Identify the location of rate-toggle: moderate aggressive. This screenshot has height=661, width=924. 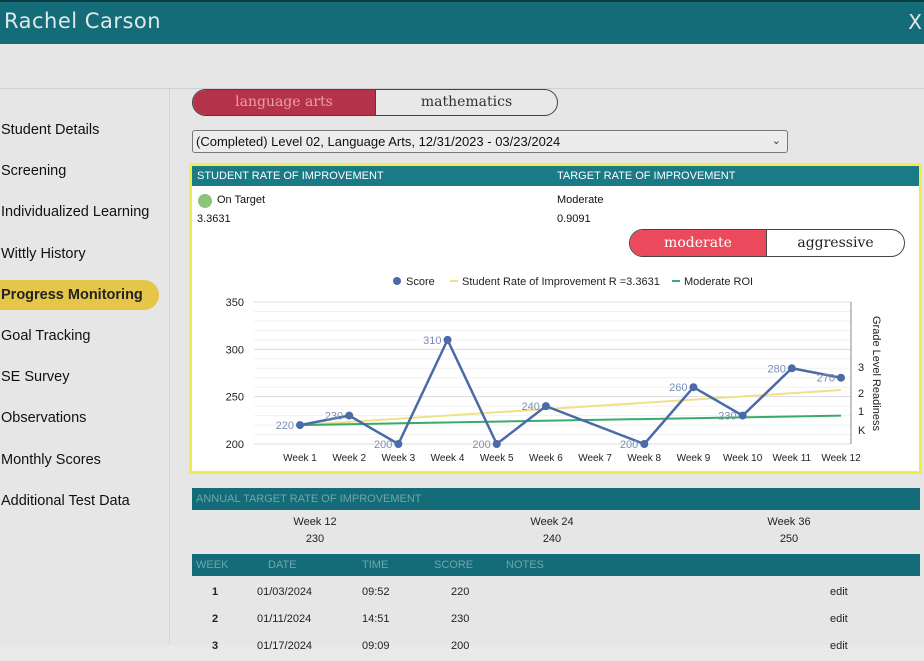
(767, 243).